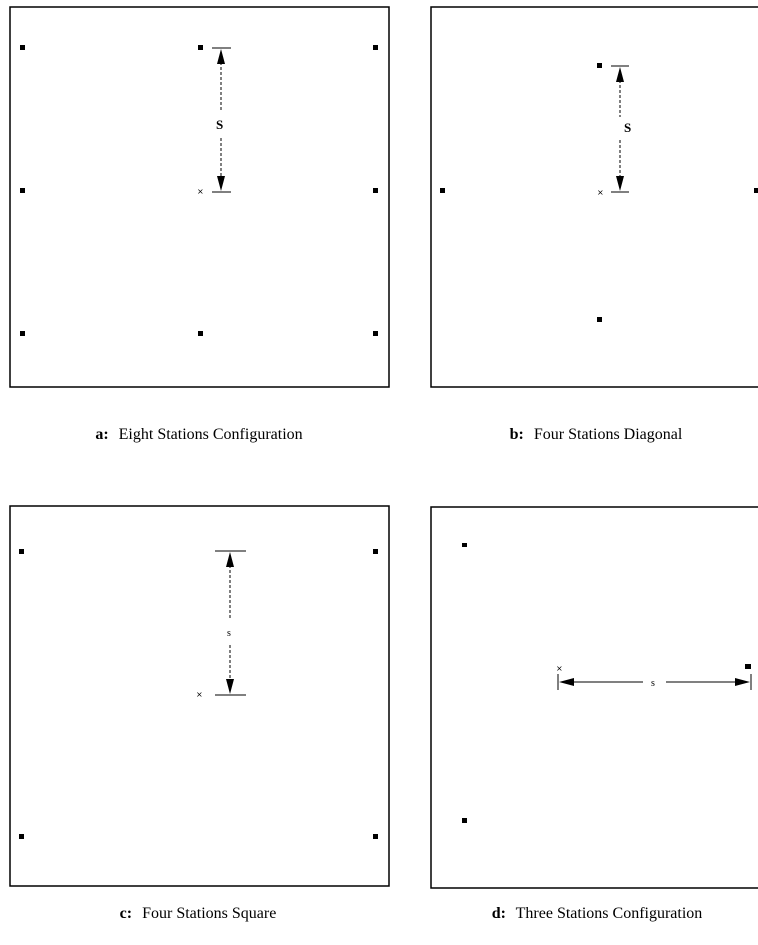  Describe the element at coordinates (198, 434) in the screenshot. I see `panel-a-caption: a: Eight Stations Configuration` at that location.